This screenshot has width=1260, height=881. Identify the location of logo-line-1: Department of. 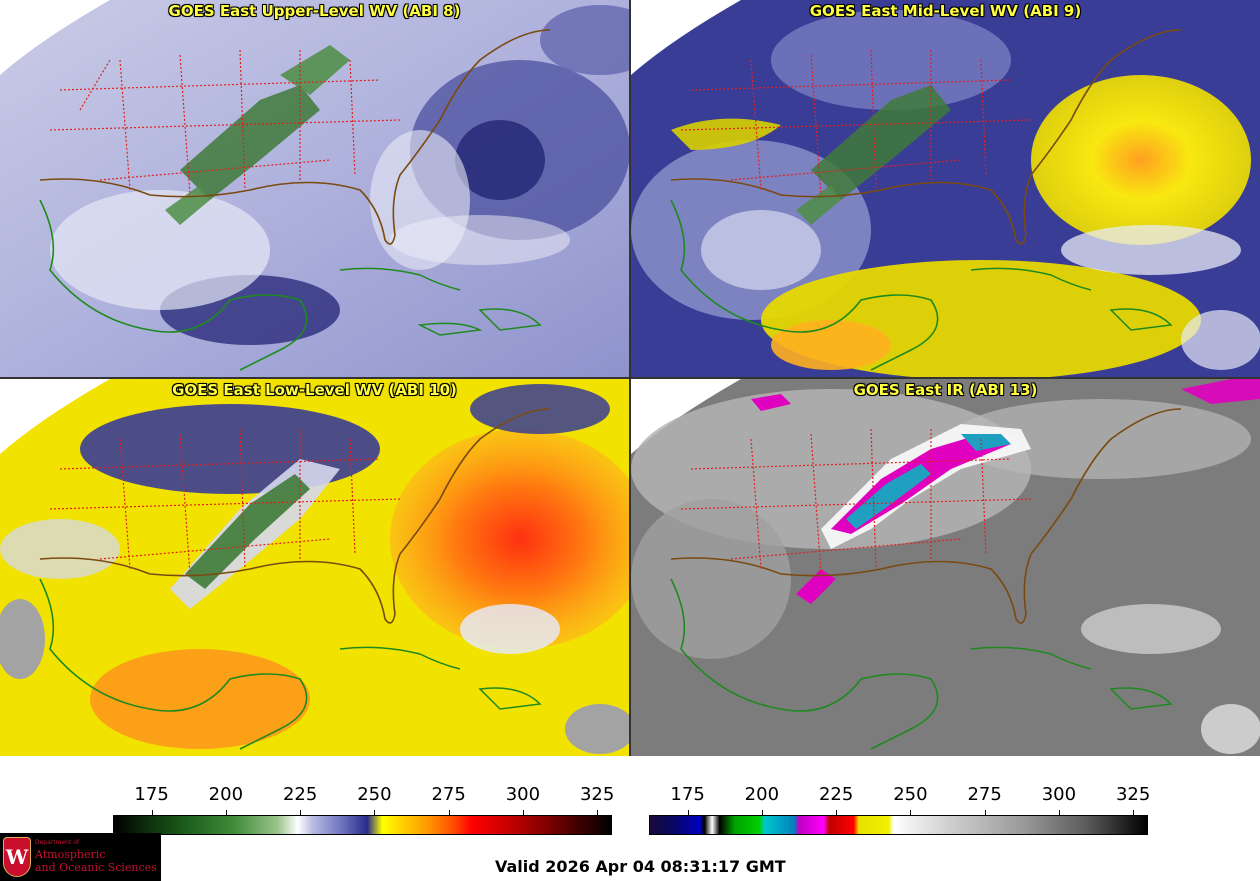
(57, 842).